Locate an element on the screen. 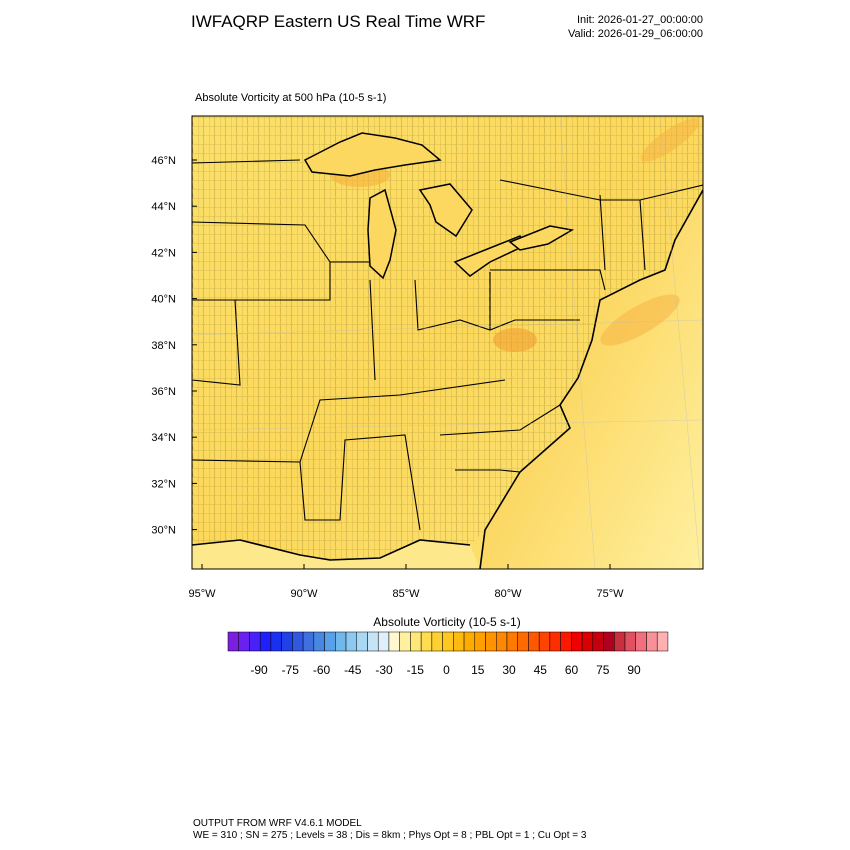  lon-label: 80°W is located at coordinates (508, 594).